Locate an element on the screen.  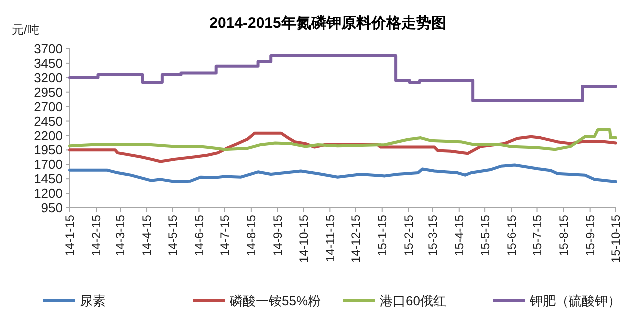
legend-label: 钾肥（硫酸钾） is located at coordinates (575, 301).